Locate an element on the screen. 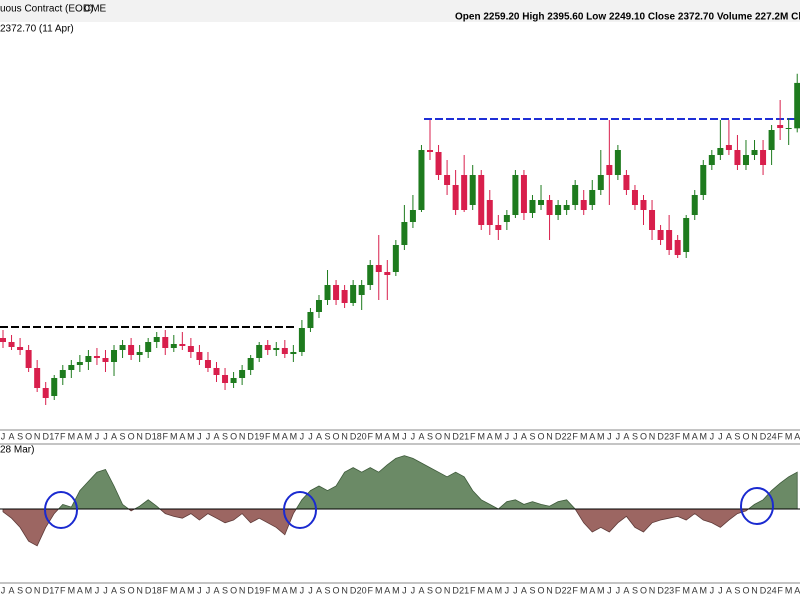 Image resolution: width=800 pixels, height=600 pixels. x-tick-label: 17 is located at coordinates (54, 436).